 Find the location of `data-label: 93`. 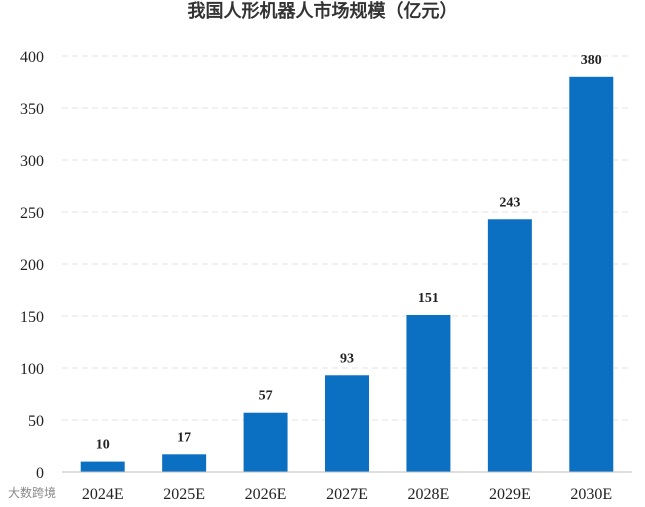

data-label: 93 is located at coordinates (347, 358).